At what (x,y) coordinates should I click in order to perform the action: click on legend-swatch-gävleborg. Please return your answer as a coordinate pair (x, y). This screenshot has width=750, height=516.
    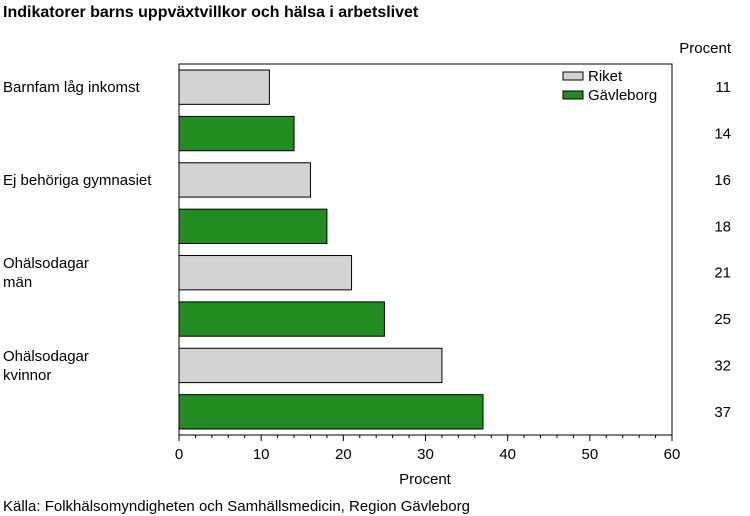
    Looking at the image, I should click on (573, 95).